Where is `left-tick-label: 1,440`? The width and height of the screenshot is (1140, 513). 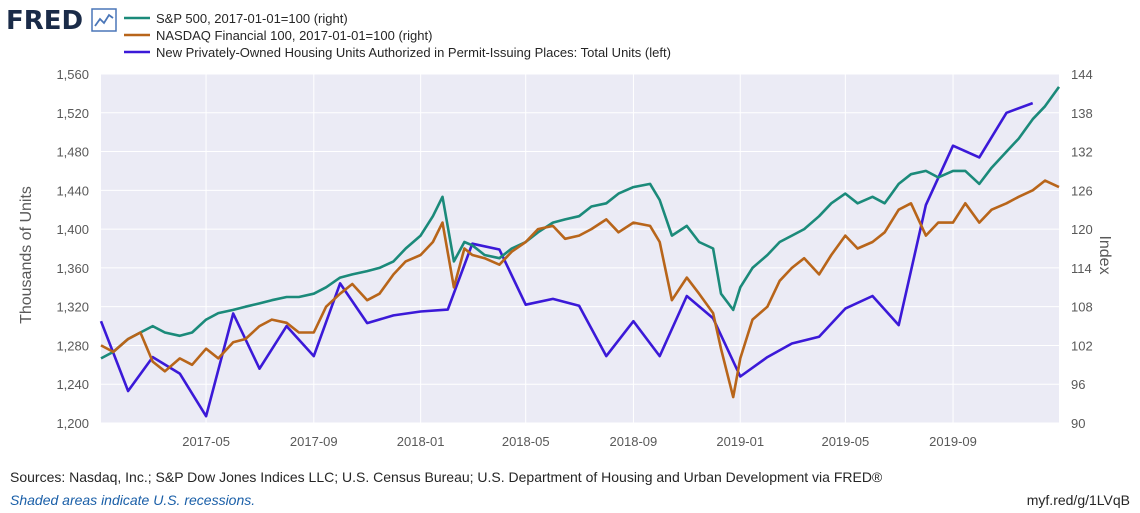 left-tick-label: 1,440 is located at coordinates (72, 190).